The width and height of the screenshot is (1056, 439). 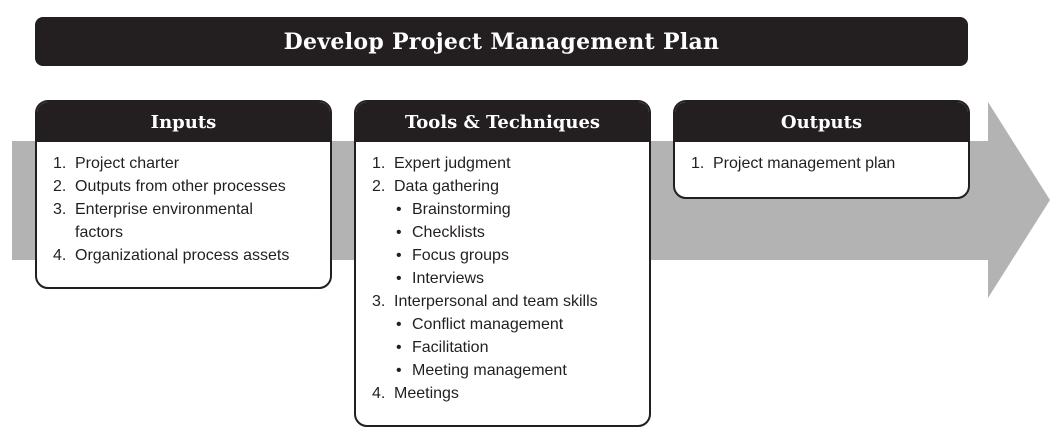 I want to click on outputs-header: Outputs, so click(x=821, y=122).